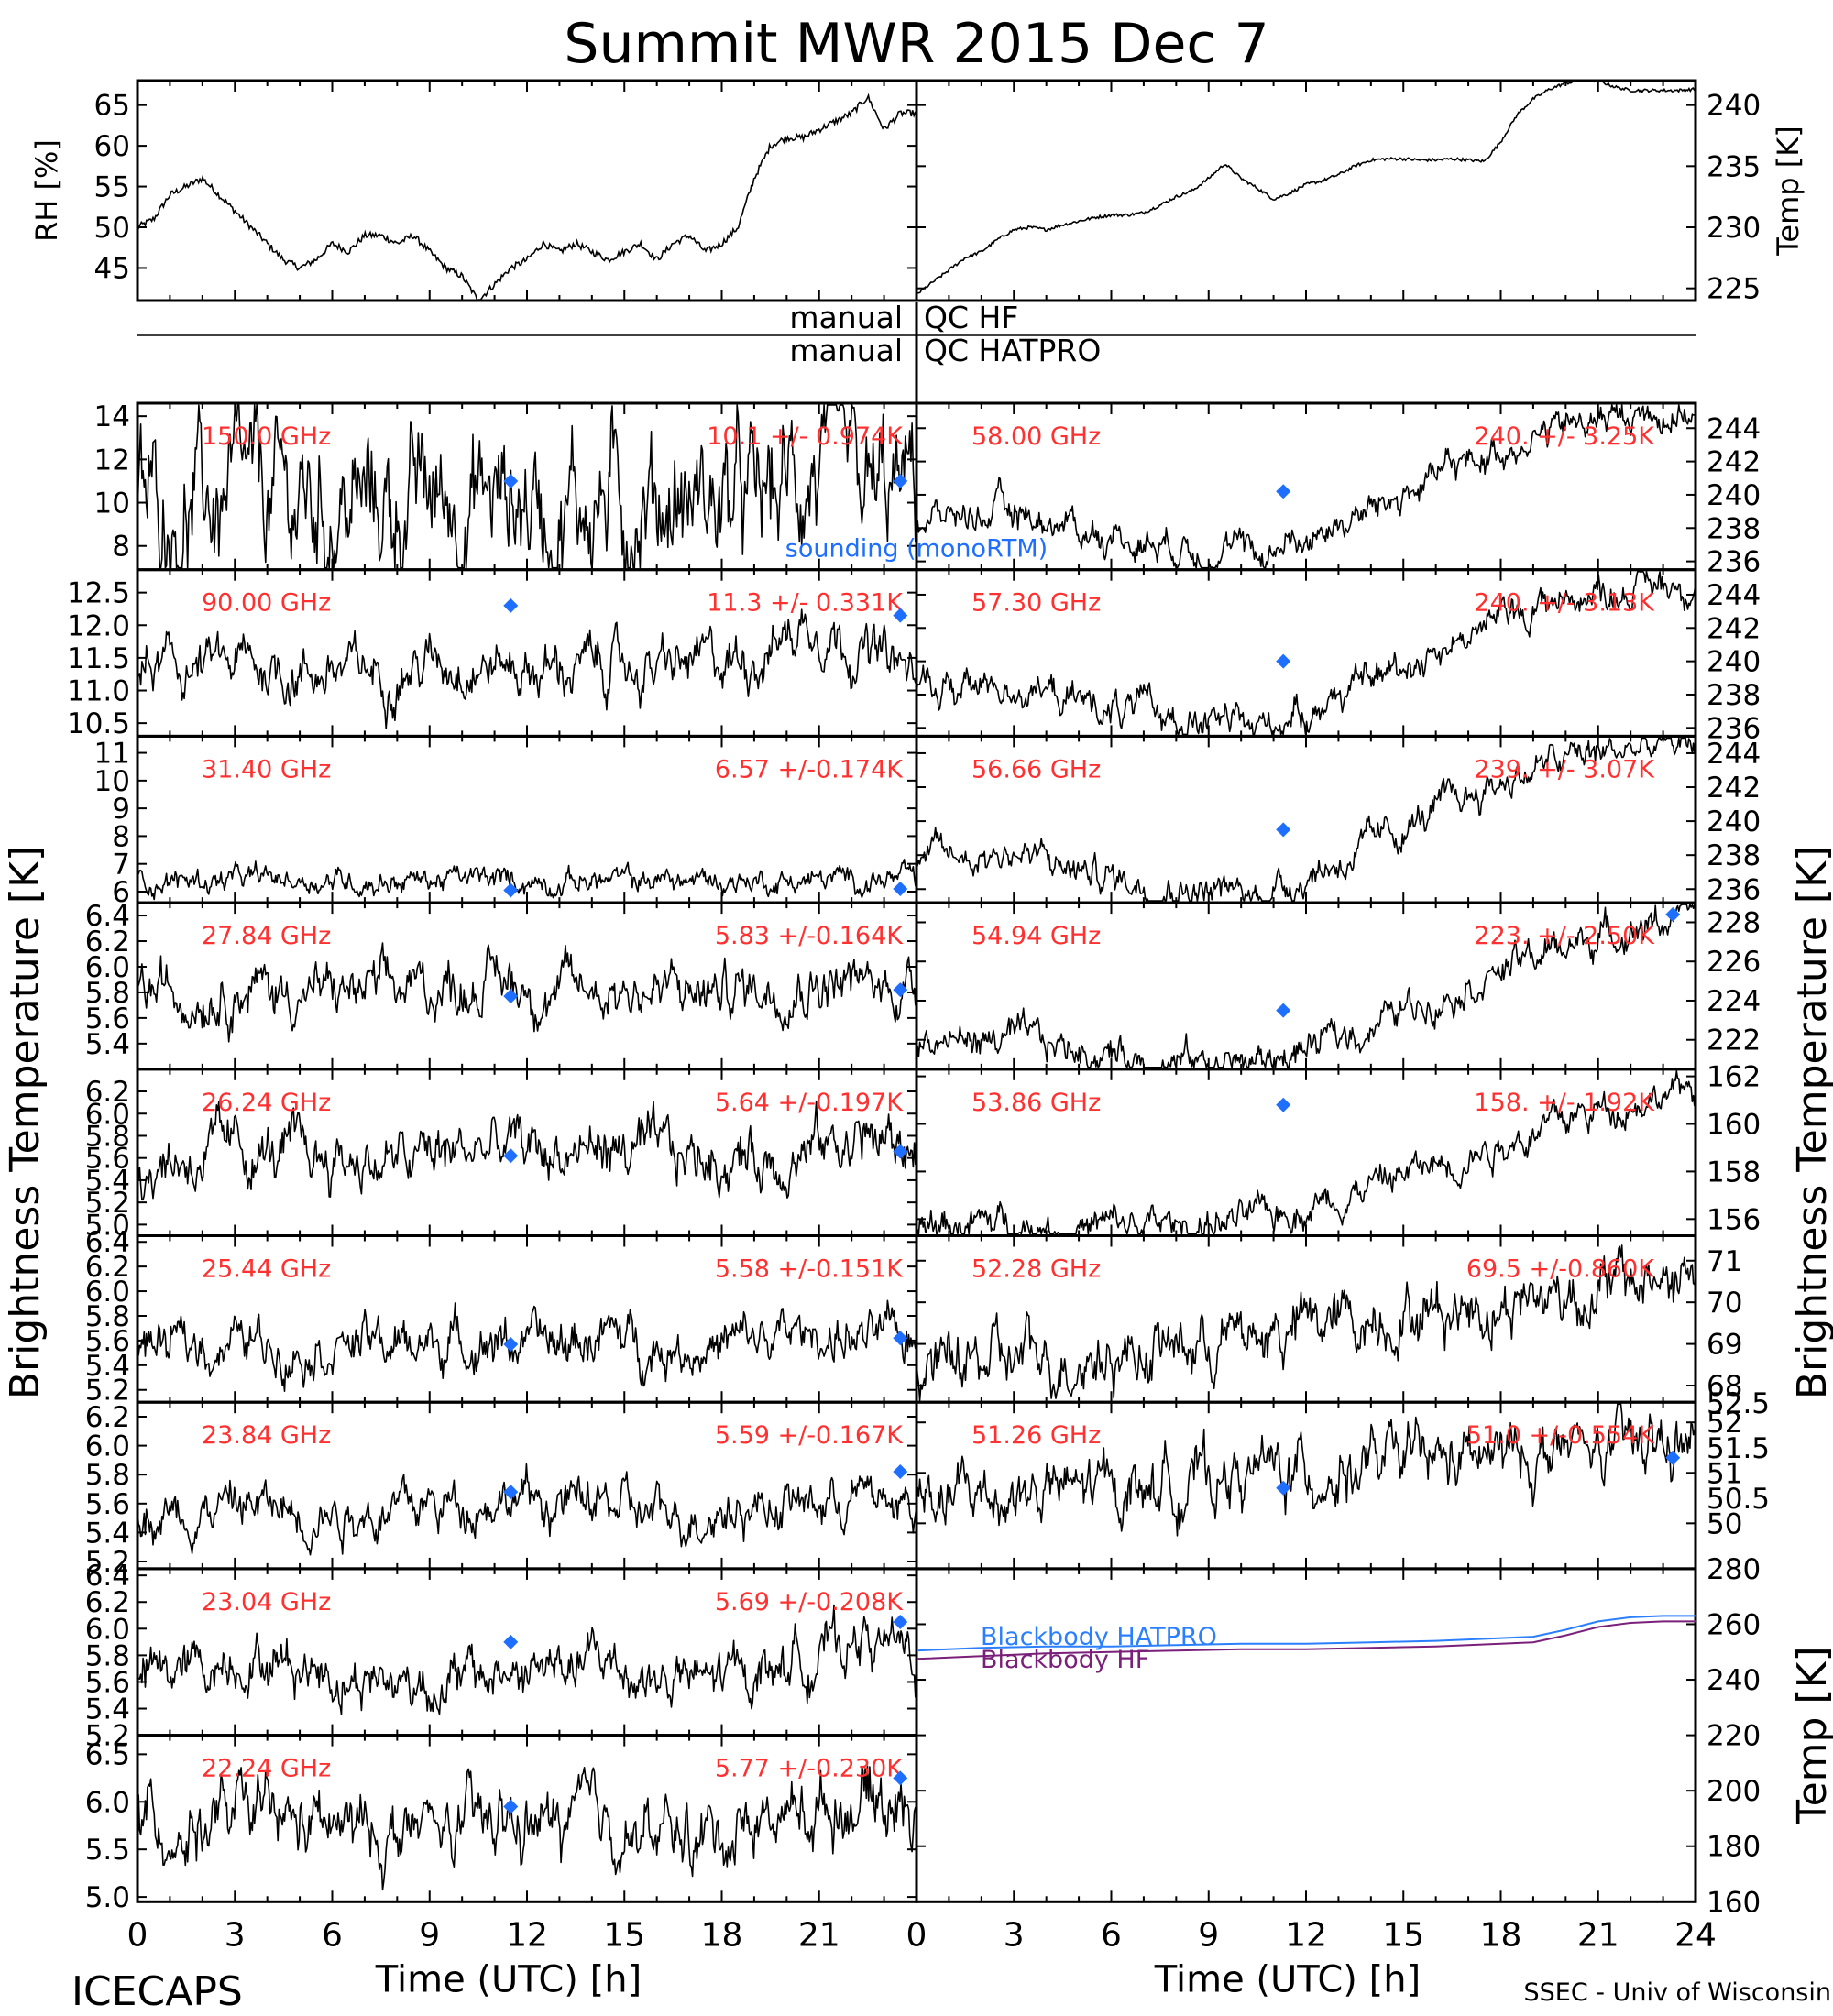 Image resolution: width=1833 pixels, height=2016 pixels. I want to click on qc-hf-label: QC HF, so click(971, 317).